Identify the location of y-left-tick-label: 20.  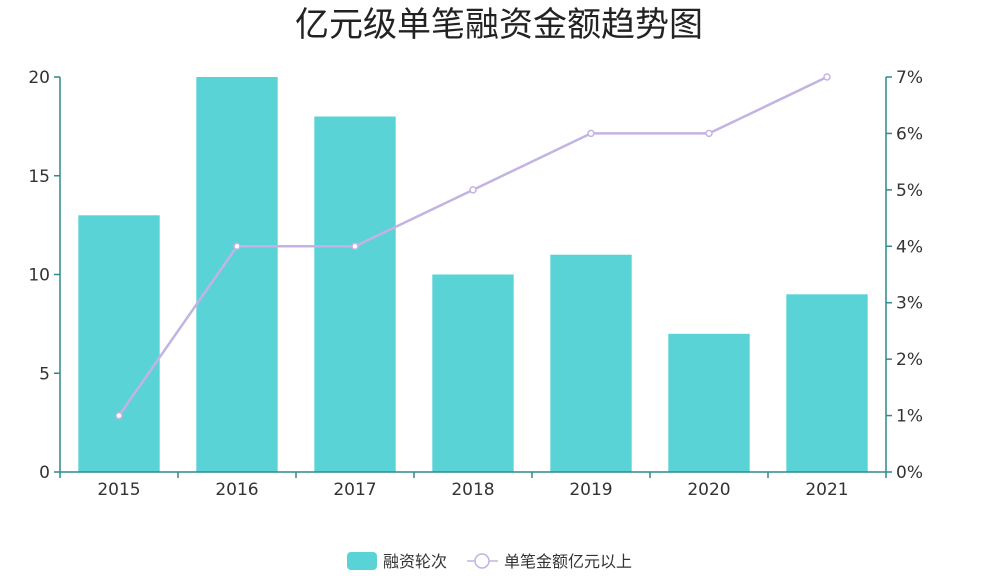
(39, 78).